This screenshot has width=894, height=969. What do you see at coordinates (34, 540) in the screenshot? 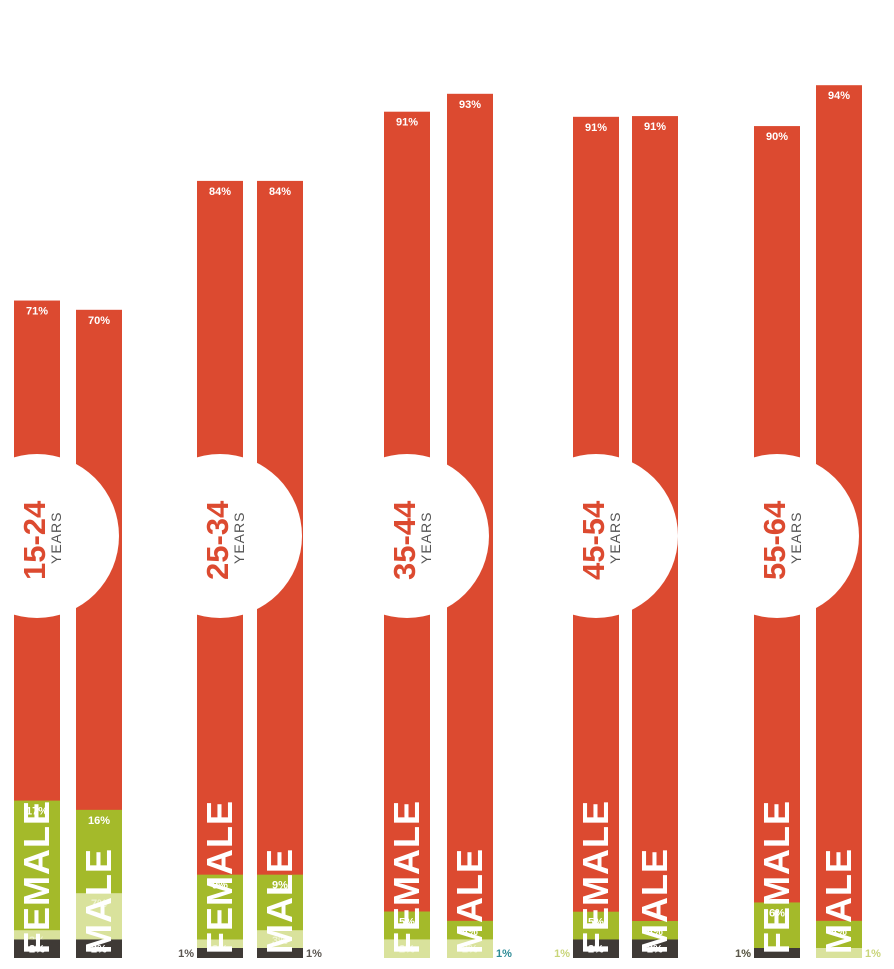
I see `age-range-label: 15-24` at bounding box center [34, 540].